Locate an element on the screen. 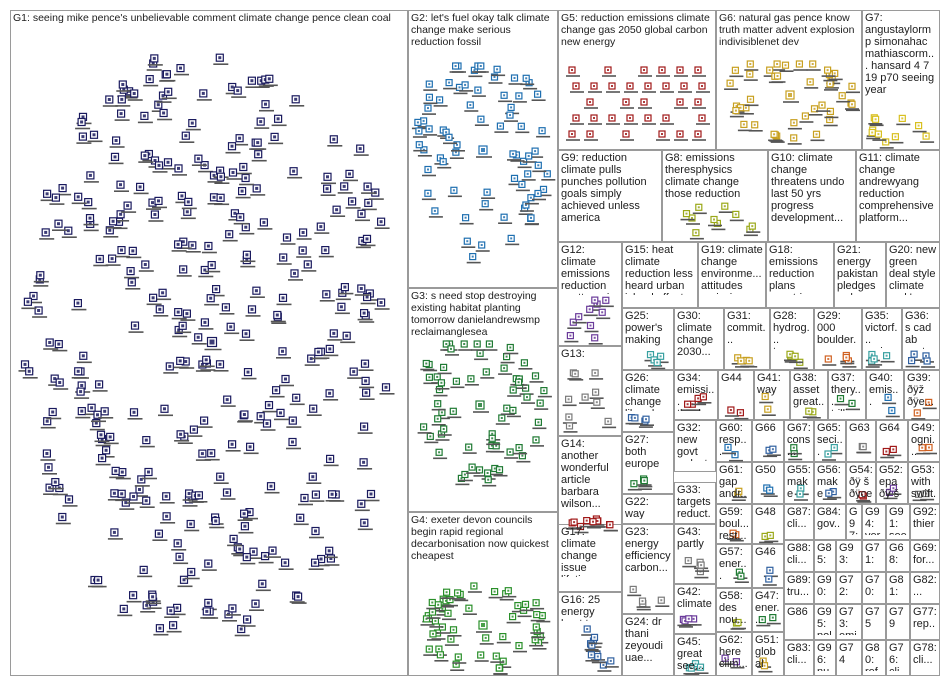 The width and height of the screenshot is (950, 688). g16-node-fill is located at coordinates (591, 645).